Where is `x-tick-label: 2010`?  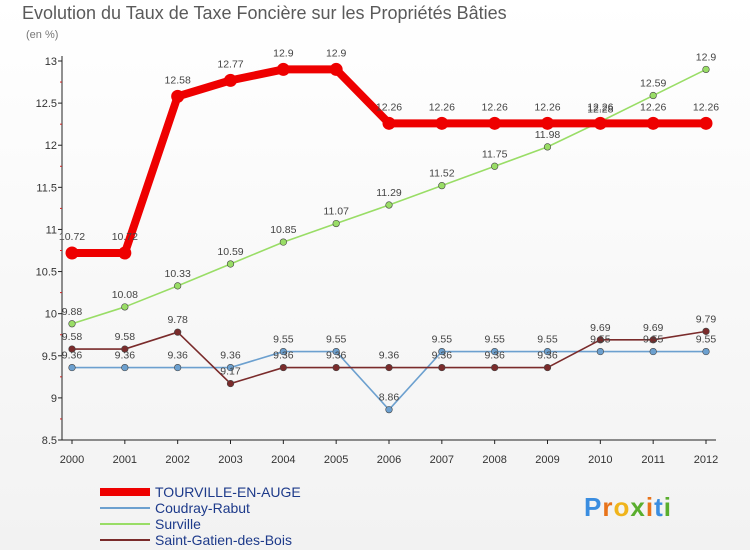
x-tick-label: 2010 is located at coordinates (600, 460).